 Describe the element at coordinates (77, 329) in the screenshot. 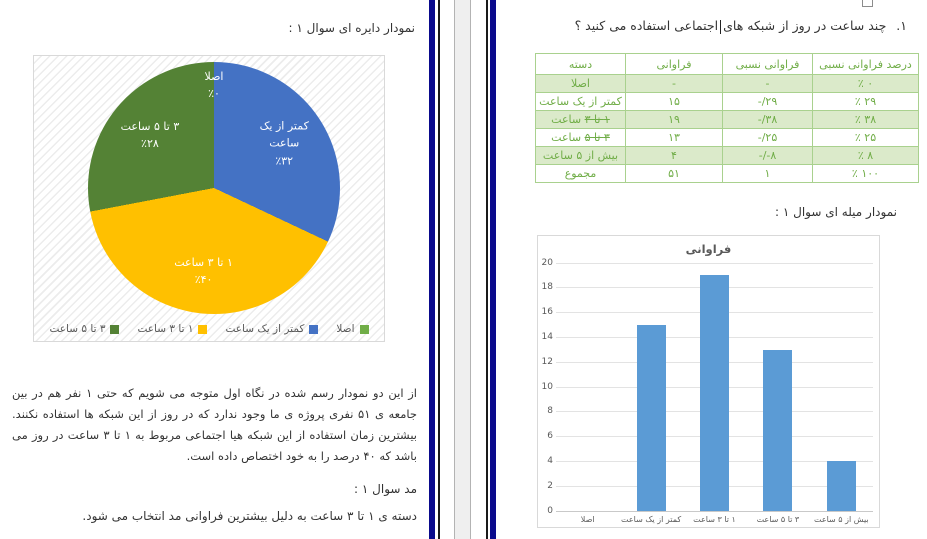

I see `legend-label: ۳ تا ۵ ساعت` at that location.